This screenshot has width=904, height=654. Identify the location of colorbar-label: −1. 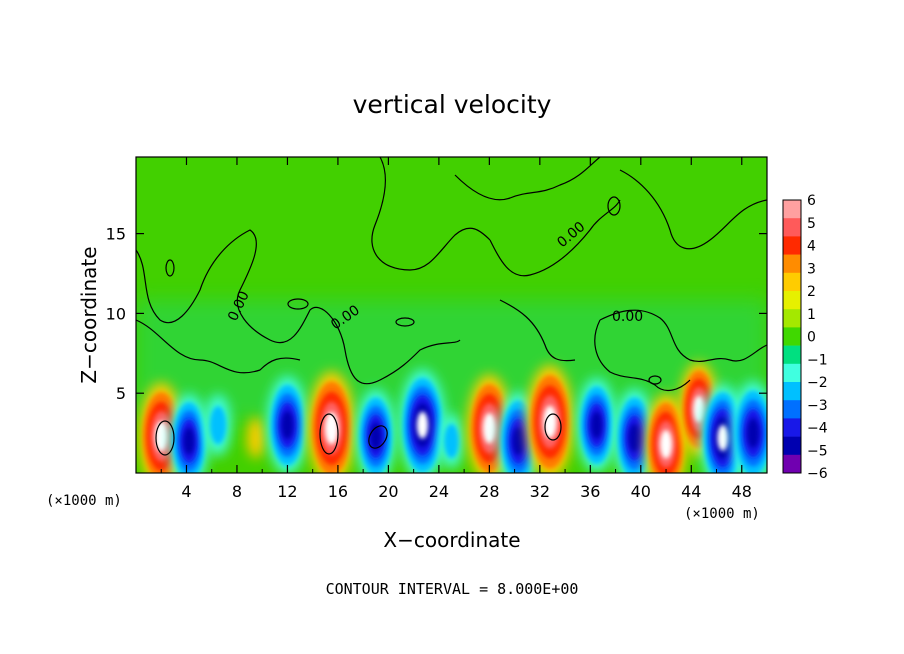
(817, 360).